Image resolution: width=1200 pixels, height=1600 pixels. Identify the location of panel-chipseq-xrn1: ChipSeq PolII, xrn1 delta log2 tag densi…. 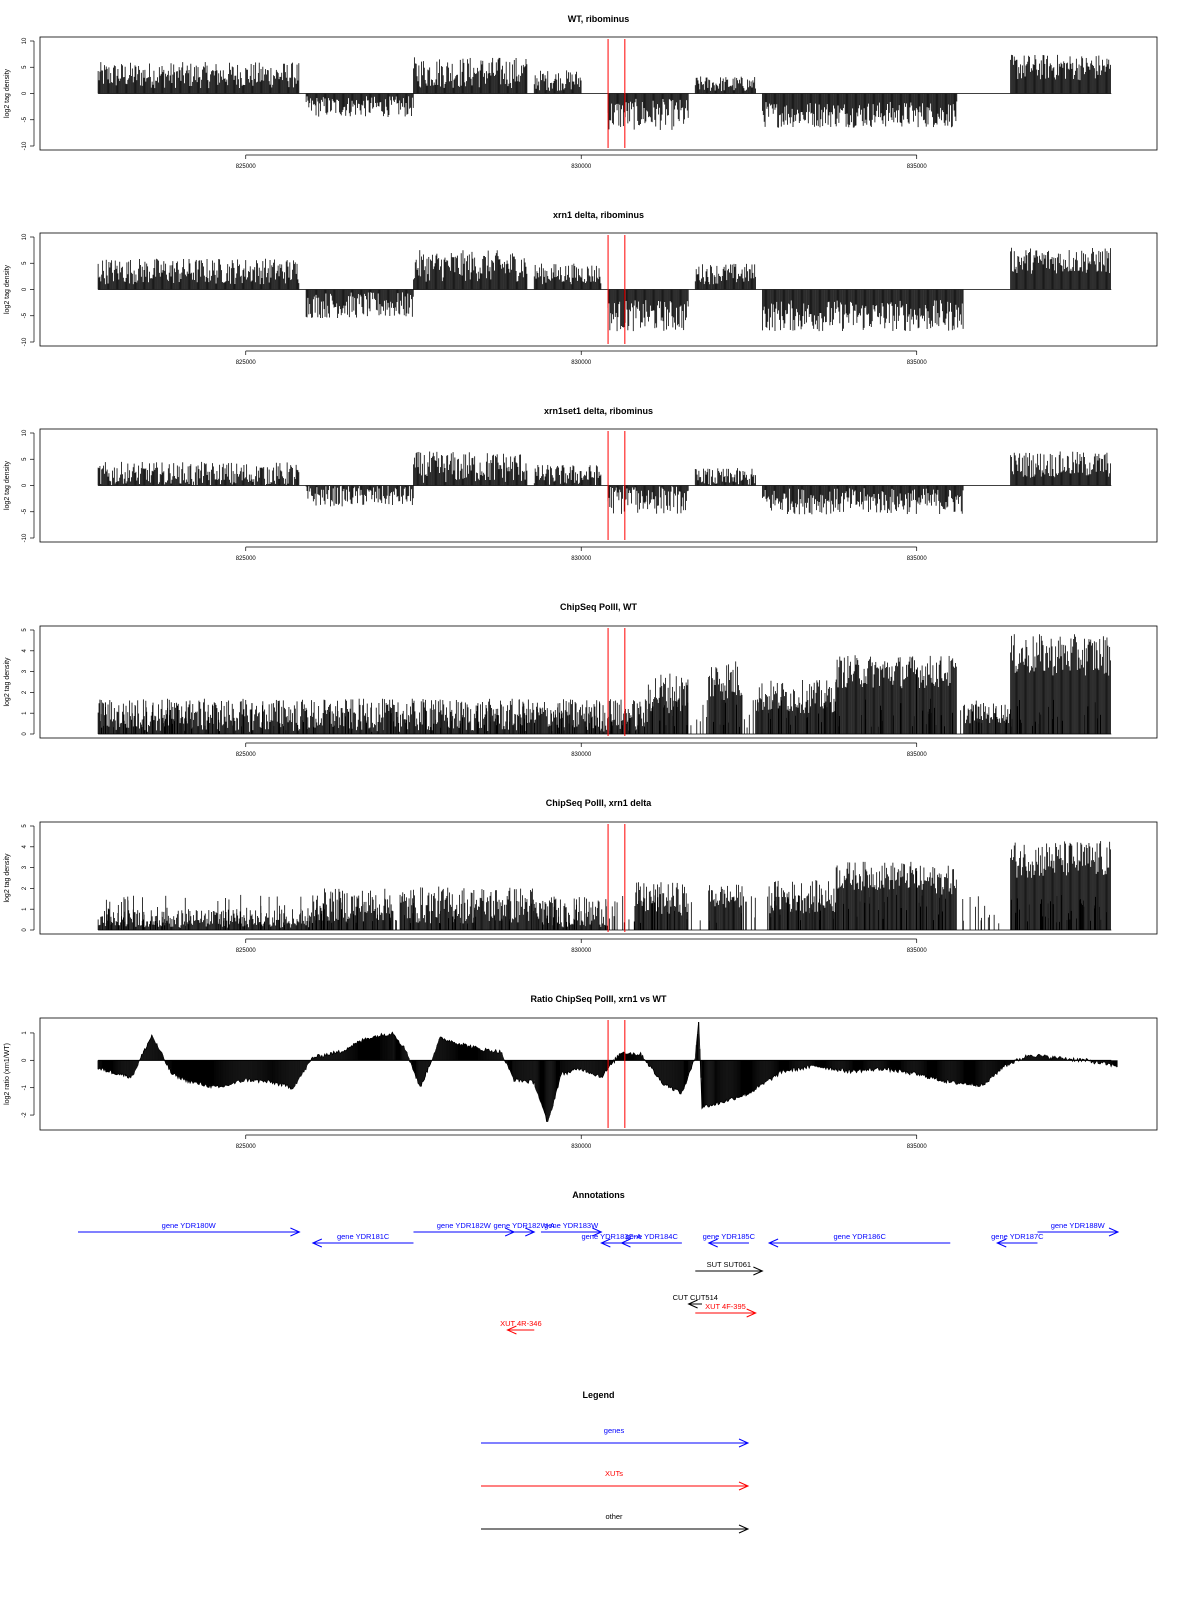
(581, 876).